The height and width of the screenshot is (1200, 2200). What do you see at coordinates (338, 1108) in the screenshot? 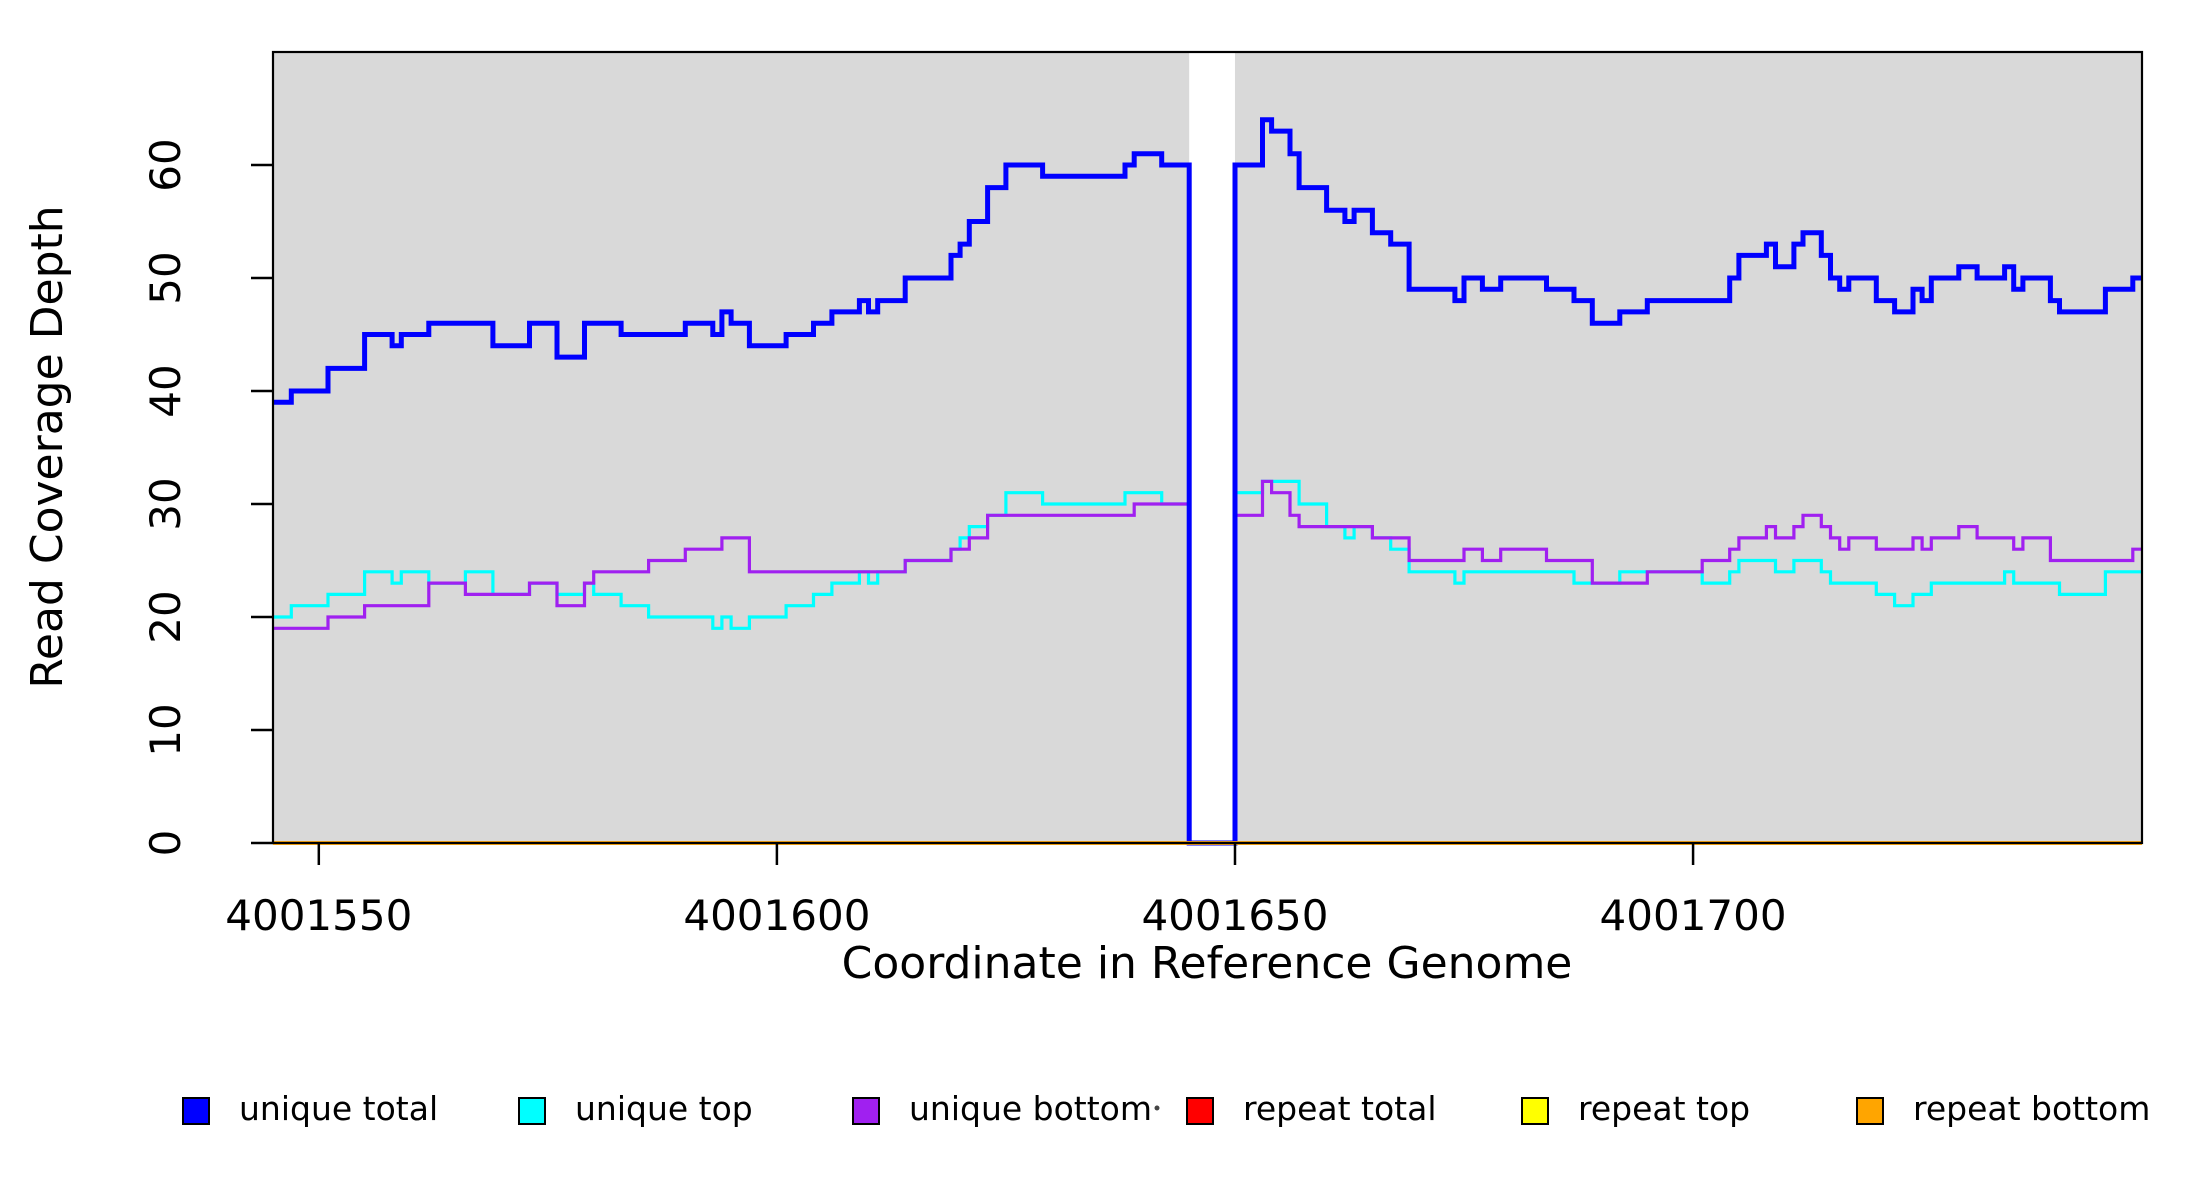
I see `legend-label-unique-total: unique total` at bounding box center [338, 1108].